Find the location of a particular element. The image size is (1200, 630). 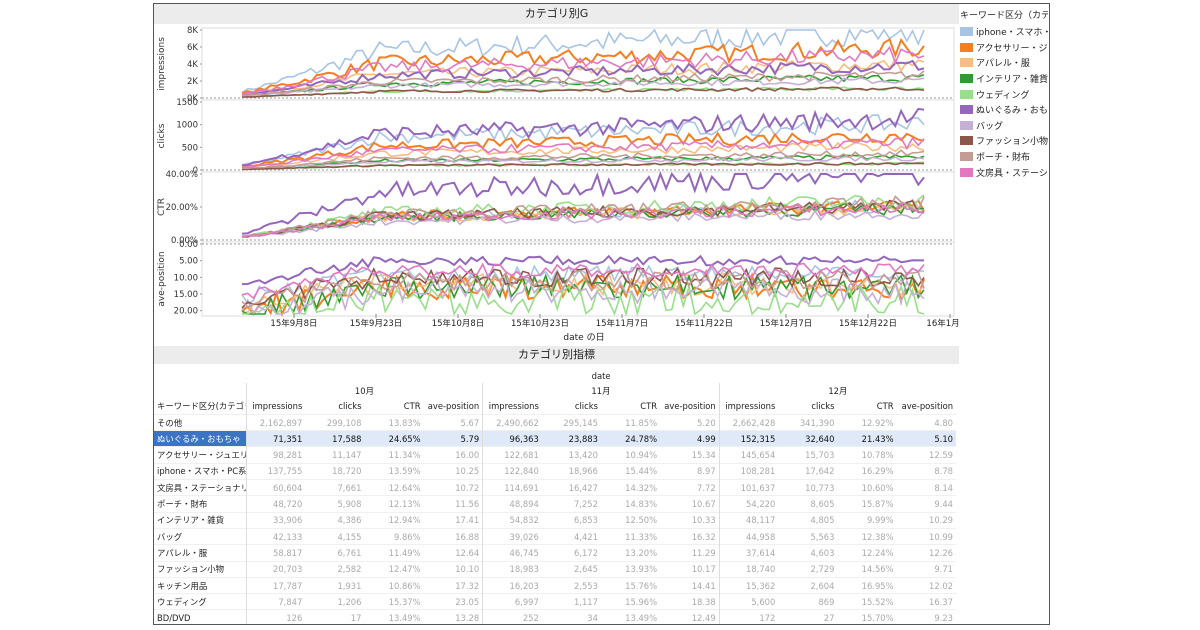

row-label: ぬいぐるみ・おもちゃ is located at coordinates (200, 438).